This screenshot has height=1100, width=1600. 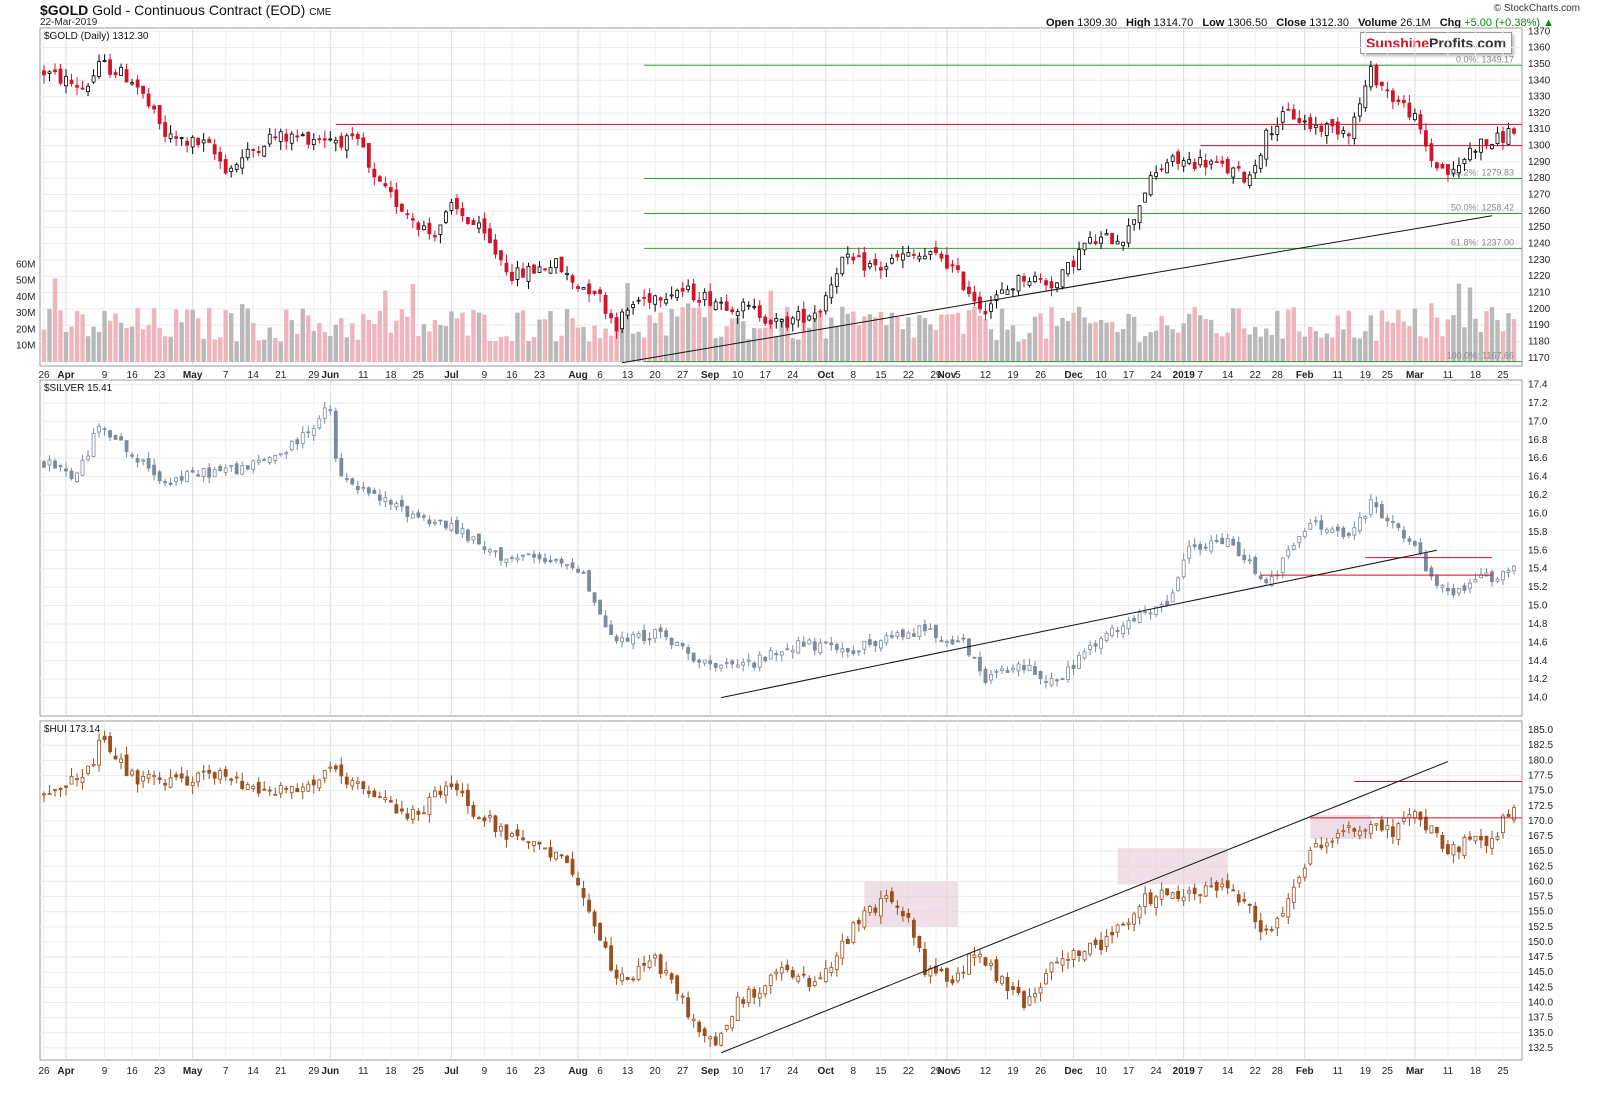 What do you see at coordinates (1157, 1071) in the screenshot?
I see `xtick-label: 24` at bounding box center [1157, 1071].